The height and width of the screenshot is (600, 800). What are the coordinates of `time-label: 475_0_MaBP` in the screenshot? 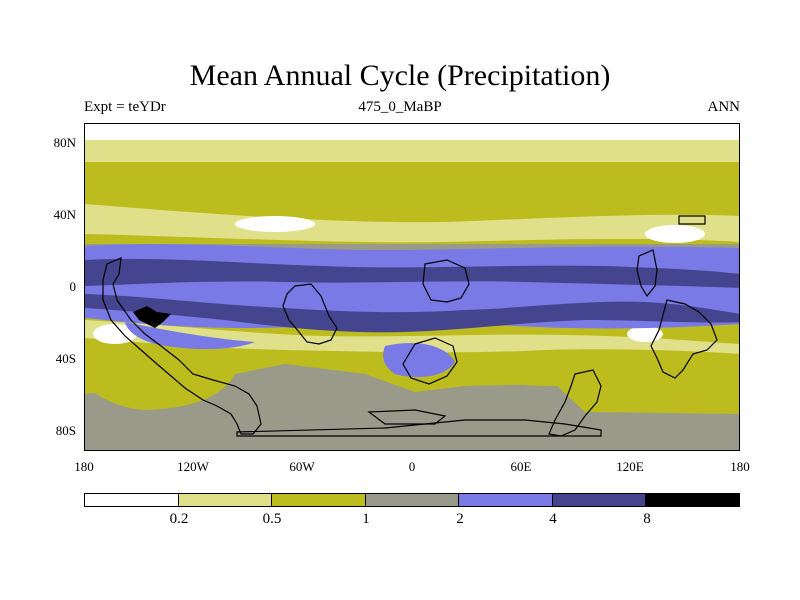 It's located at (400, 107).